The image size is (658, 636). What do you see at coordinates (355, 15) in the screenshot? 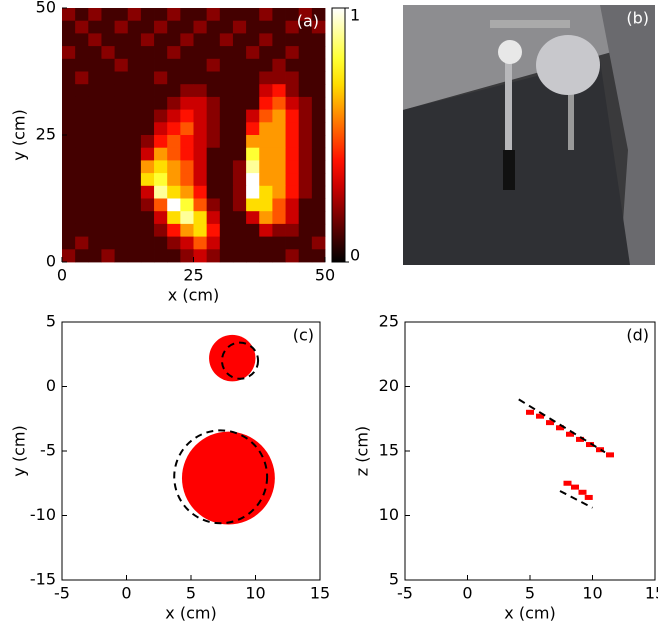
I see `colorbar-tick-label: 1` at bounding box center [355, 15].